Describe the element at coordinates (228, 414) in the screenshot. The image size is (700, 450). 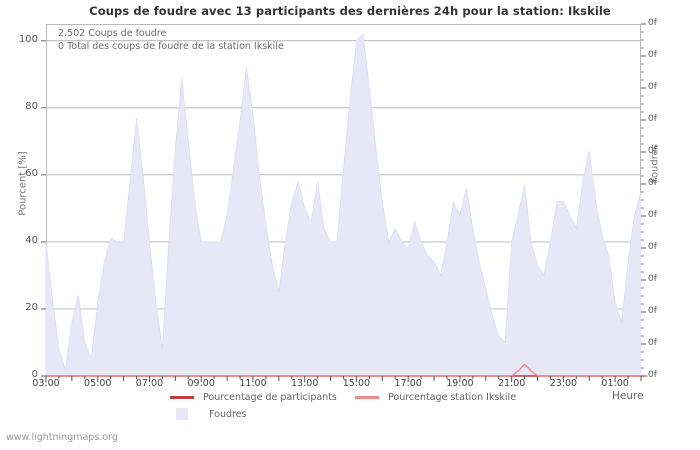
I see `legend-item-label: Foudres` at that location.